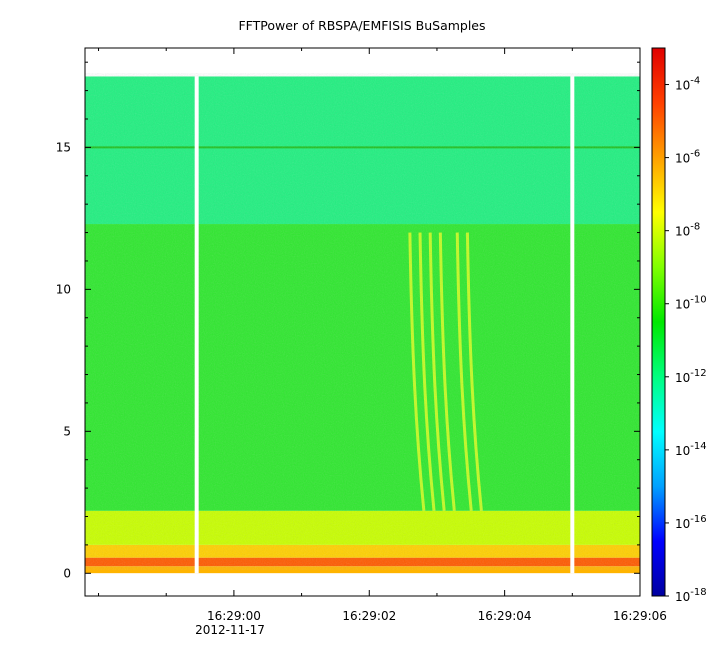 This screenshot has height=656, width=724. What do you see at coordinates (687, 157) in the screenshot?
I see `colorbar-tick-label: 10⁻⁶` at bounding box center [687, 157].